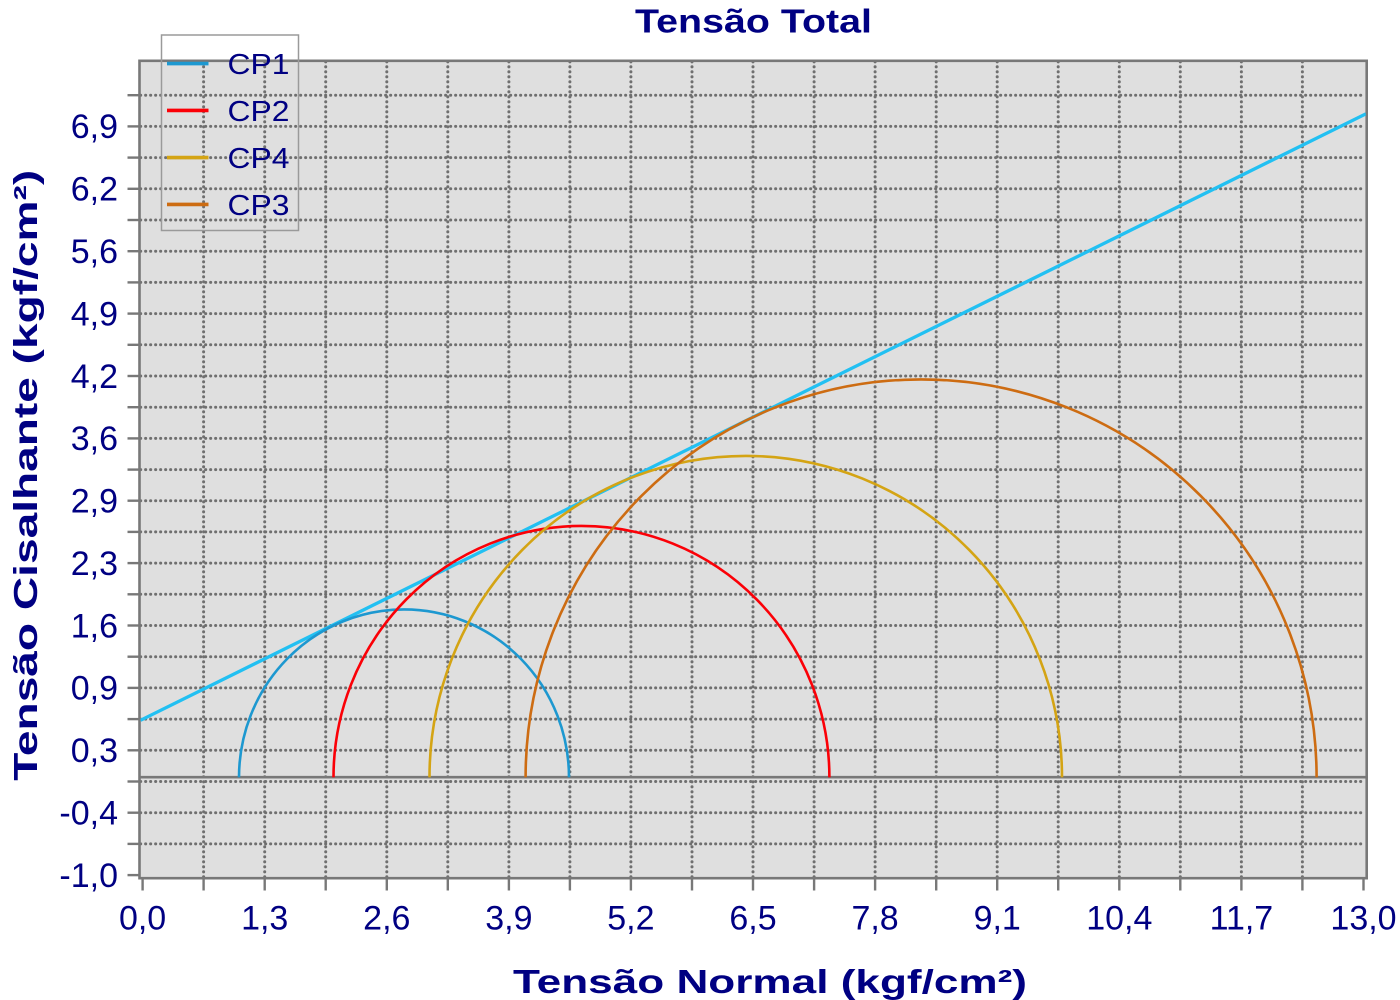 The height and width of the screenshot is (1000, 1400). Describe the element at coordinates (630, 919) in the screenshot. I see `svg-text: 5,2` at that location.